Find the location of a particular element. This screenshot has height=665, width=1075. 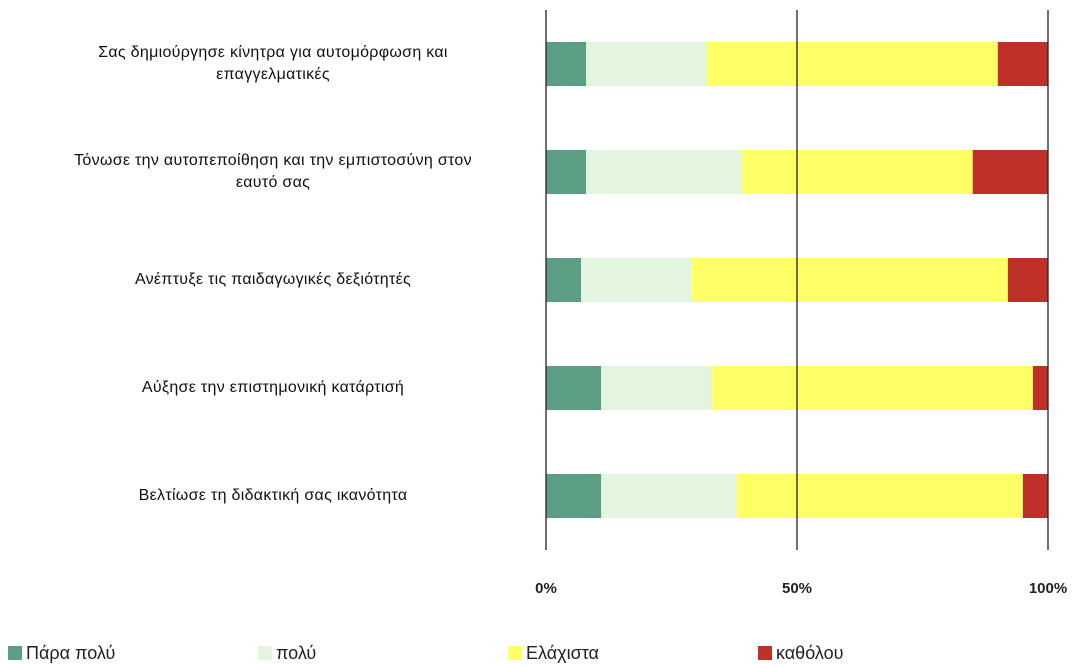

category-label: Αύξησε την επιστημονική κατάρτισή is located at coordinates (273, 387).